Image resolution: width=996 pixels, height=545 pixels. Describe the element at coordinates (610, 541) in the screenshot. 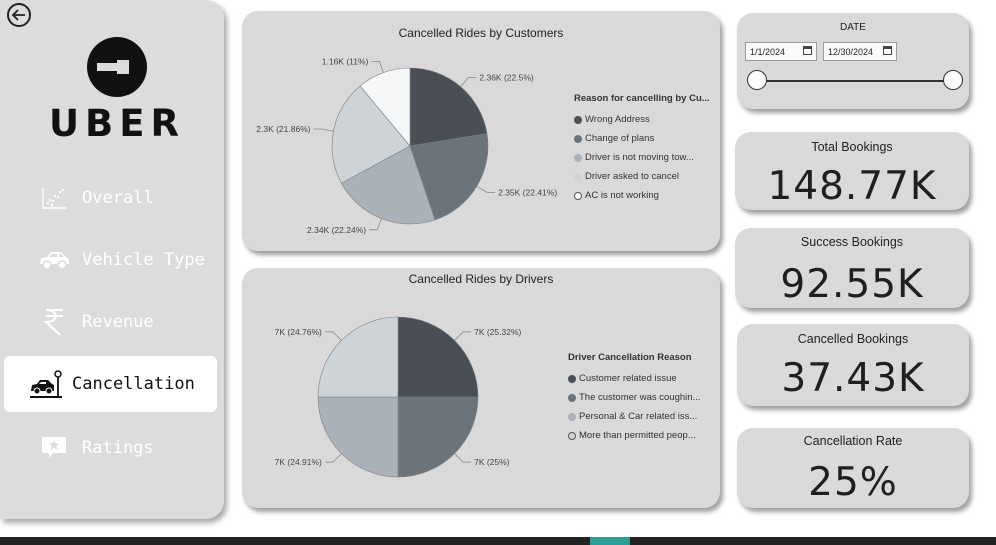

I see `taskbar-active-indicator` at that location.